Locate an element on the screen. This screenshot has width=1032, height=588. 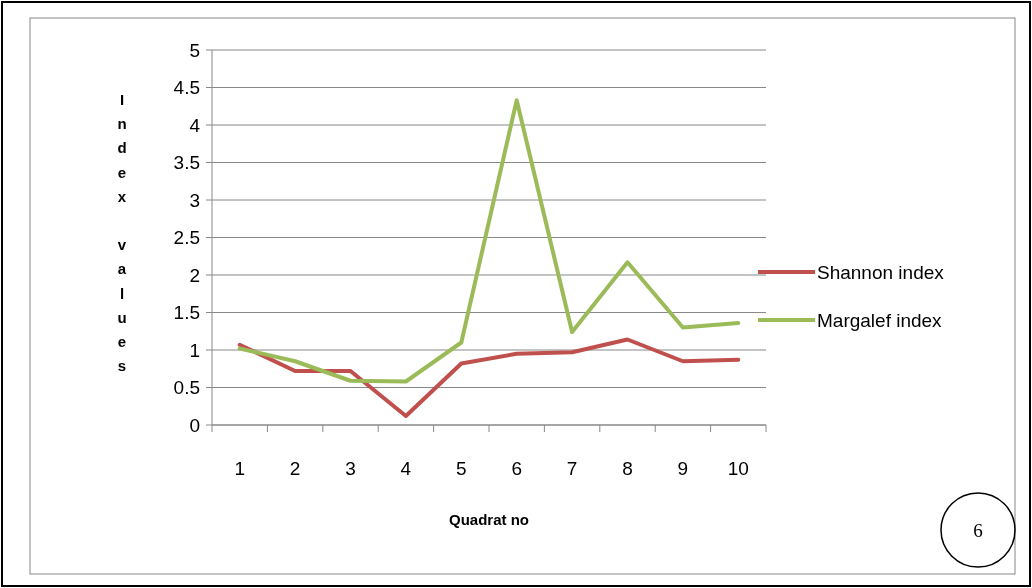
x-tick-label: 1 is located at coordinates (239, 468).